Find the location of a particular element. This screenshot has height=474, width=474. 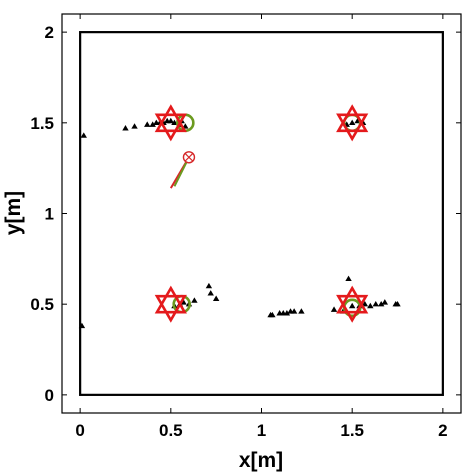

x-tick-label: 0.5 is located at coordinates (171, 430).